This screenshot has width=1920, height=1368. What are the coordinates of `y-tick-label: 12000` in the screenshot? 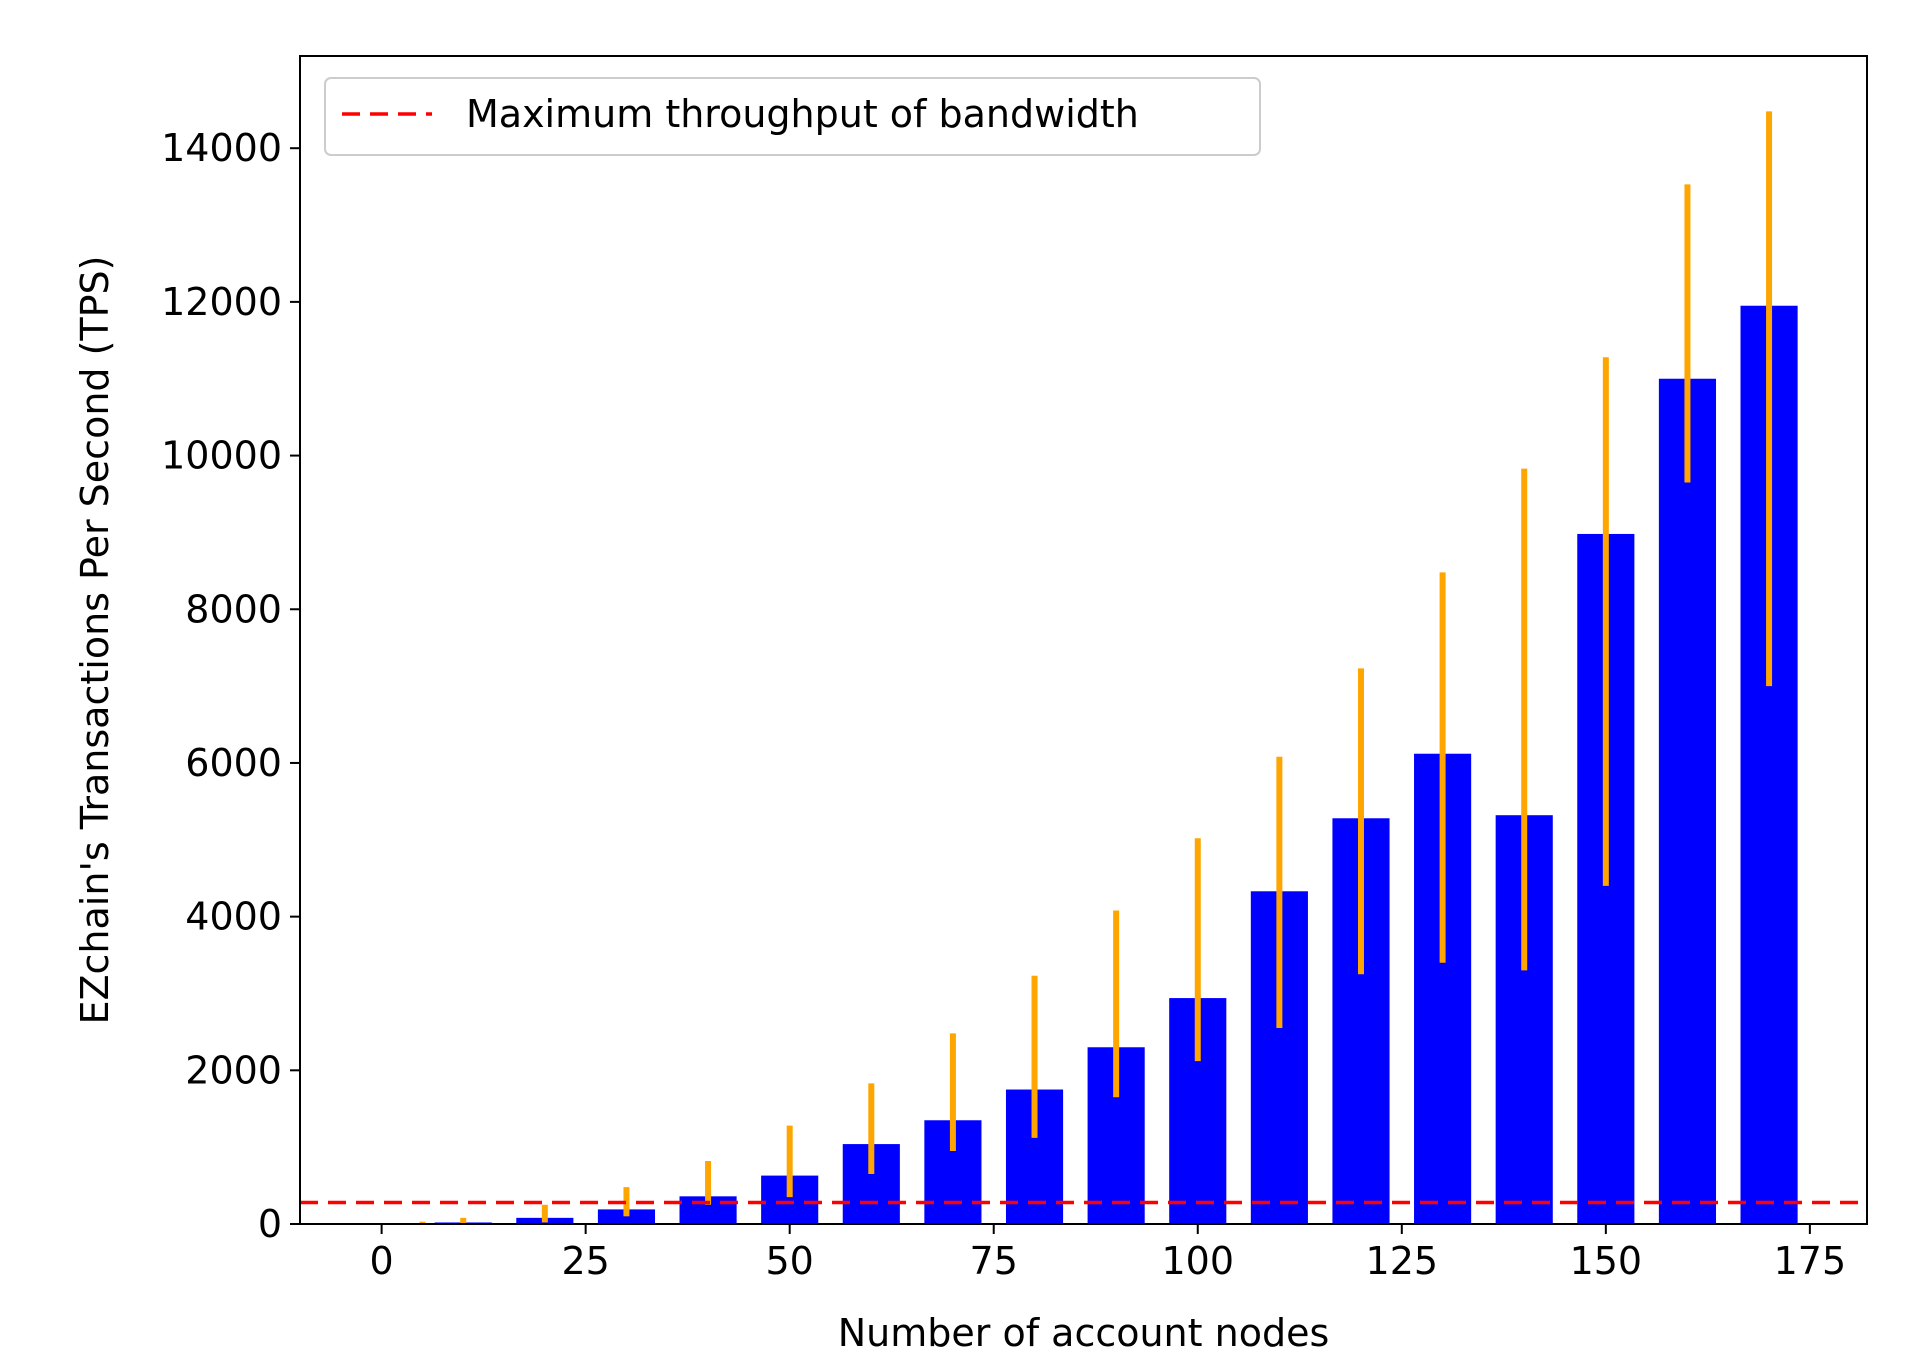 It's located at (221, 302).